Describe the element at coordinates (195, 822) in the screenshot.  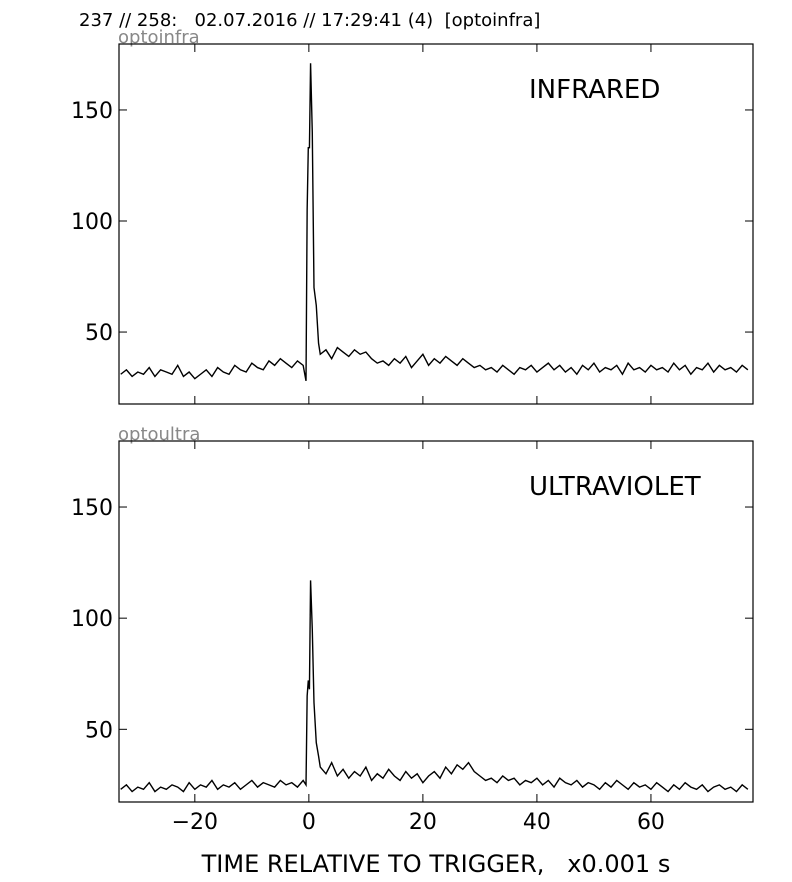
I see `x-tick-label: −20` at that location.